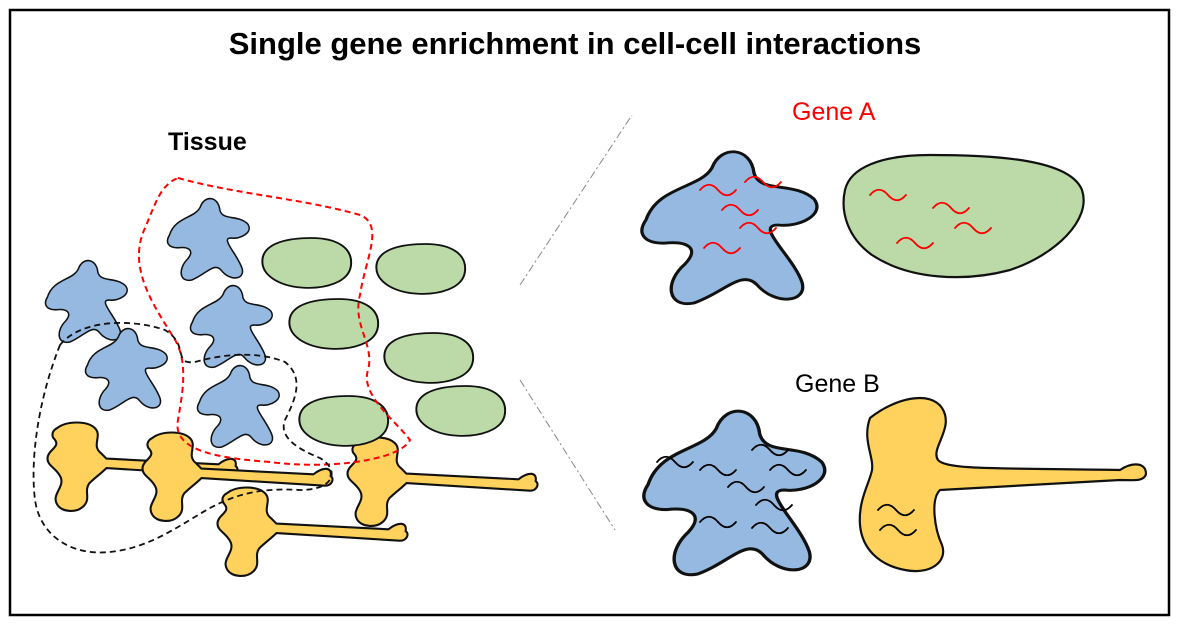 This screenshot has height=627, width=1179. Describe the element at coordinates (834, 112) in the screenshot. I see `gene-a-label: Gene A` at that location.